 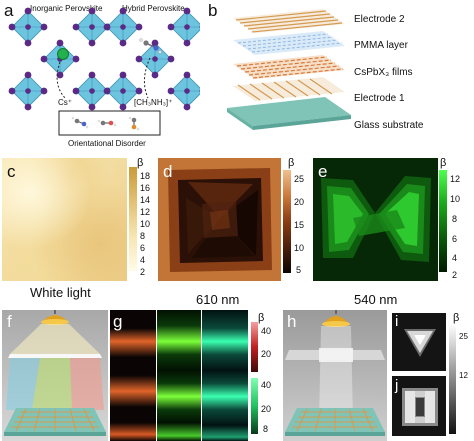 I want to click on panel-g-colorbar-symbol: β, so click(x=261, y=318).